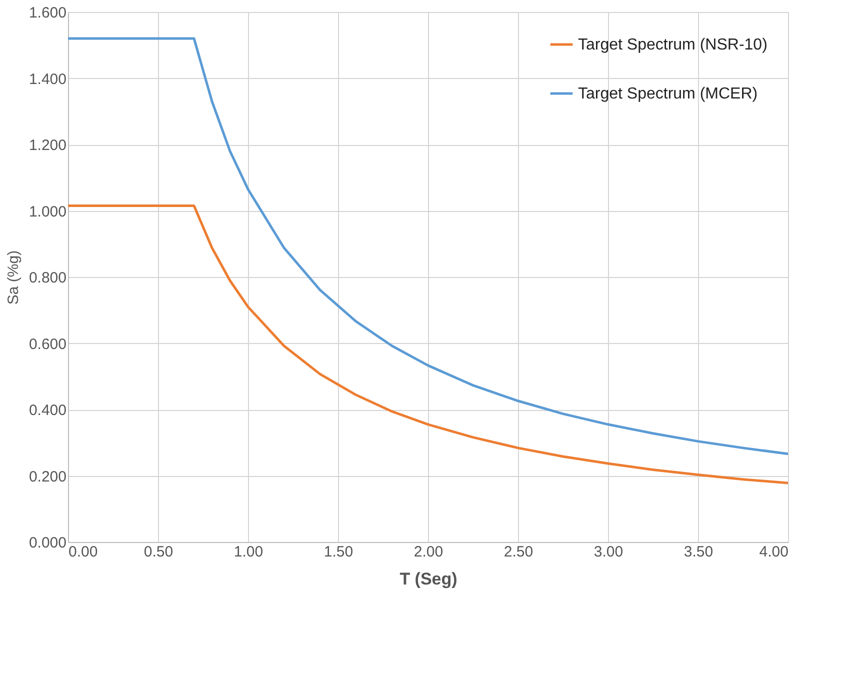 This screenshot has width=864, height=680. Describe the element at coordinates (47, 344) in the screenshot. I see `y-tick-label: 0.600` at that location.